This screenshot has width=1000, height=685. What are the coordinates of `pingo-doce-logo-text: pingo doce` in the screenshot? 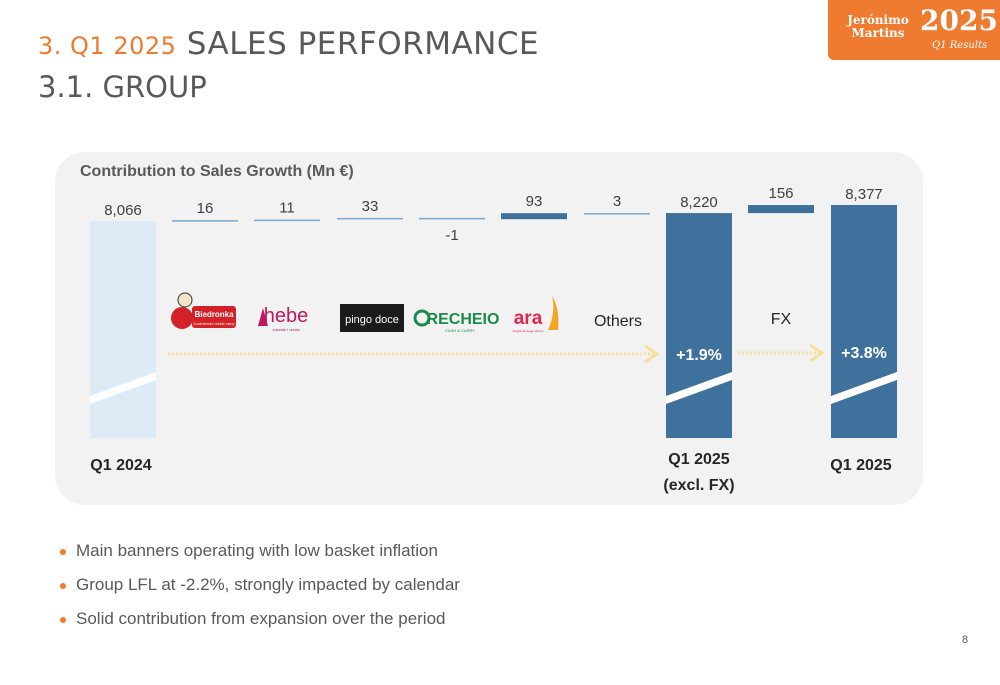 It's located at (372, 320).